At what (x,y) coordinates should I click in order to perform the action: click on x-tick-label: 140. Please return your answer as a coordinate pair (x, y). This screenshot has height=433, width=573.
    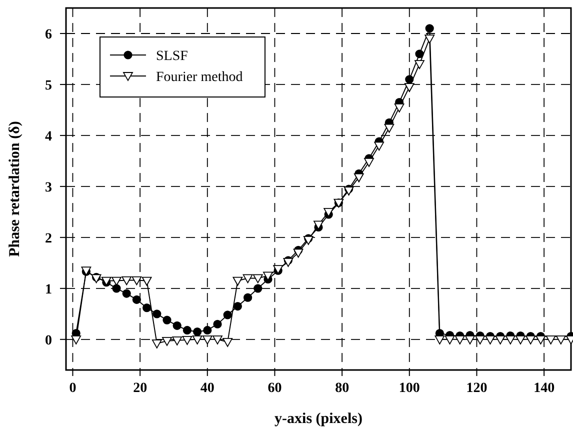
    Looking at the image, I should click on (544, 388).